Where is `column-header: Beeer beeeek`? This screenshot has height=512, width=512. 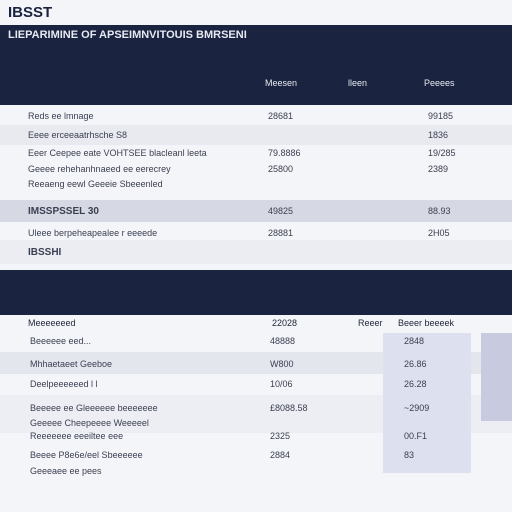 column-header: Beeer beeeek is located at coordinates (426, 323).